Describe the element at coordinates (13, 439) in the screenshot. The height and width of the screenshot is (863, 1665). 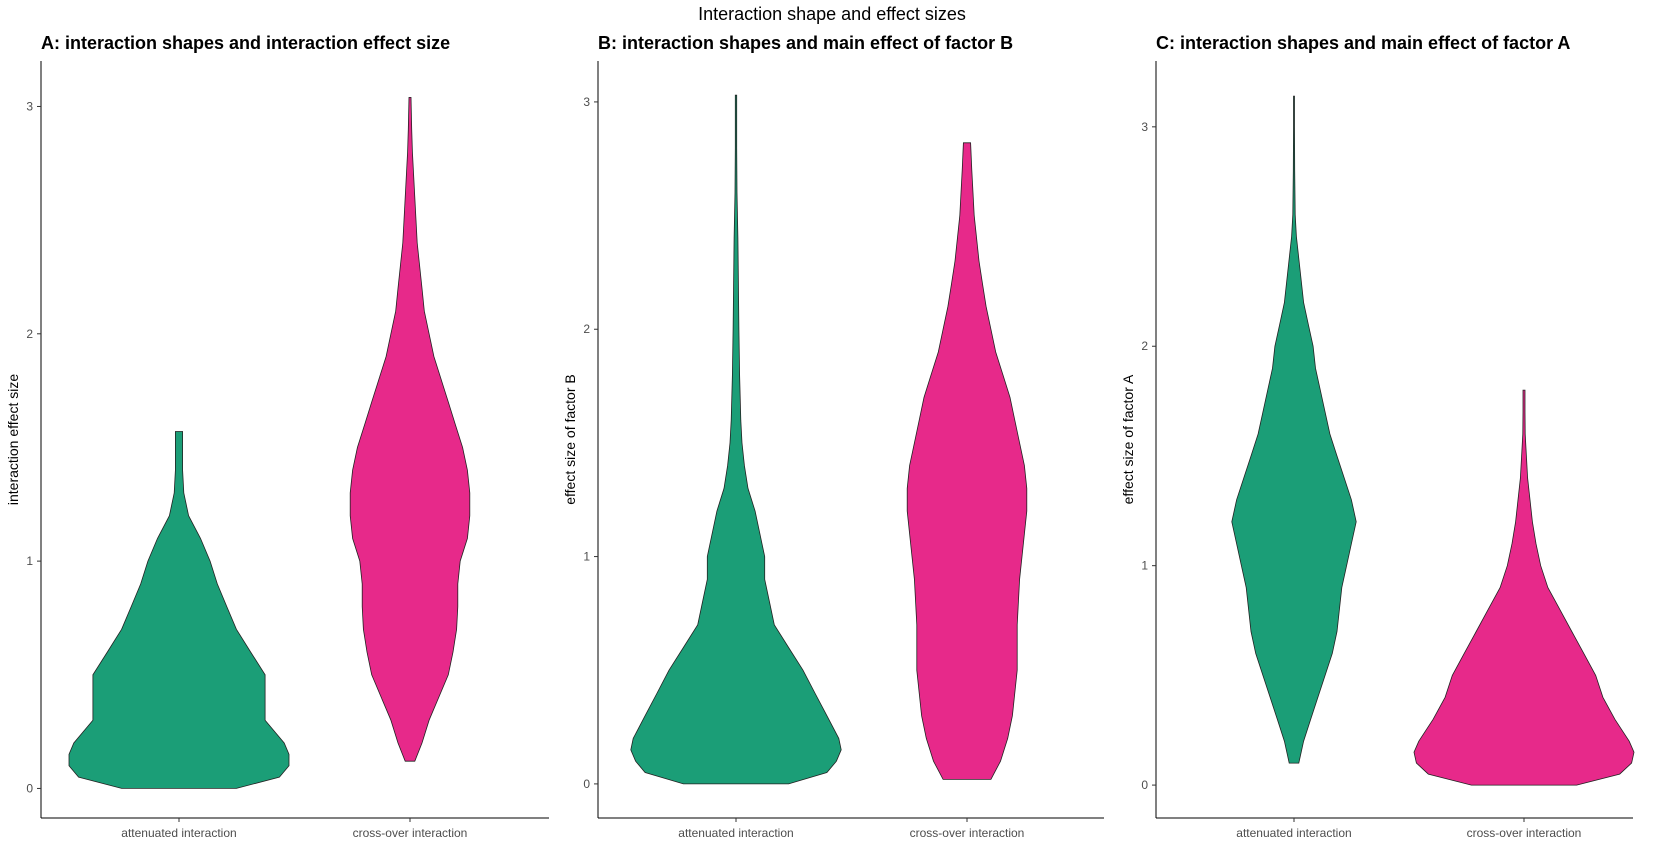
I see `y-axis-label: interaction effect size` at that location.